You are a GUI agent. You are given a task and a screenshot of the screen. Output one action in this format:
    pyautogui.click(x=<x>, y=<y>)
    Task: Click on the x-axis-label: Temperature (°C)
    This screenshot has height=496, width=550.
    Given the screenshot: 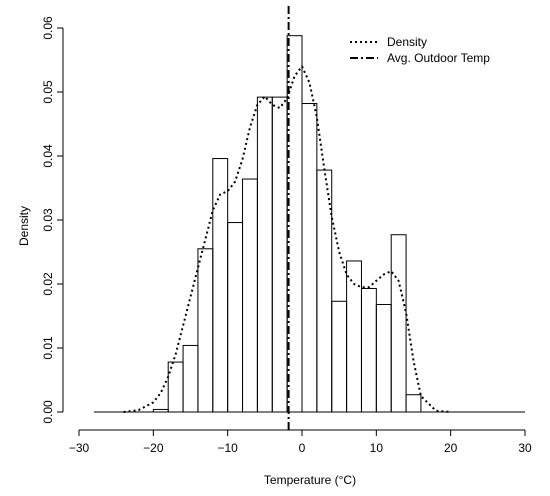 What is the action you would take?
    pyautogui.click(x=310, y=480)
    